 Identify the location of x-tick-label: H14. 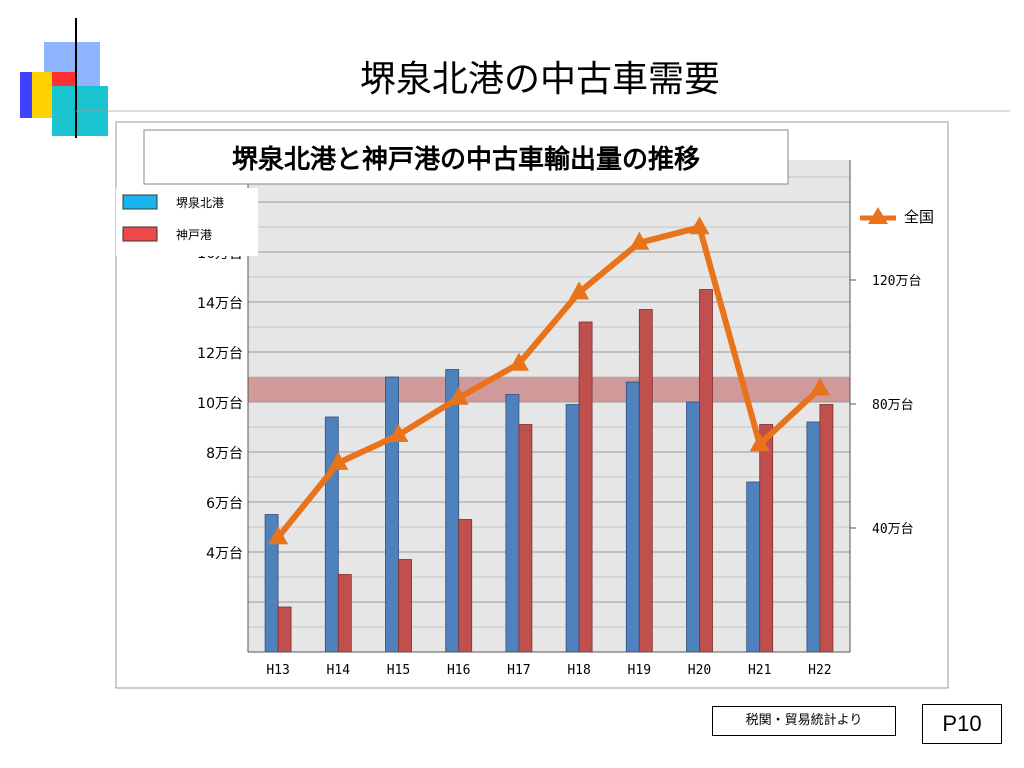
(339, 670).